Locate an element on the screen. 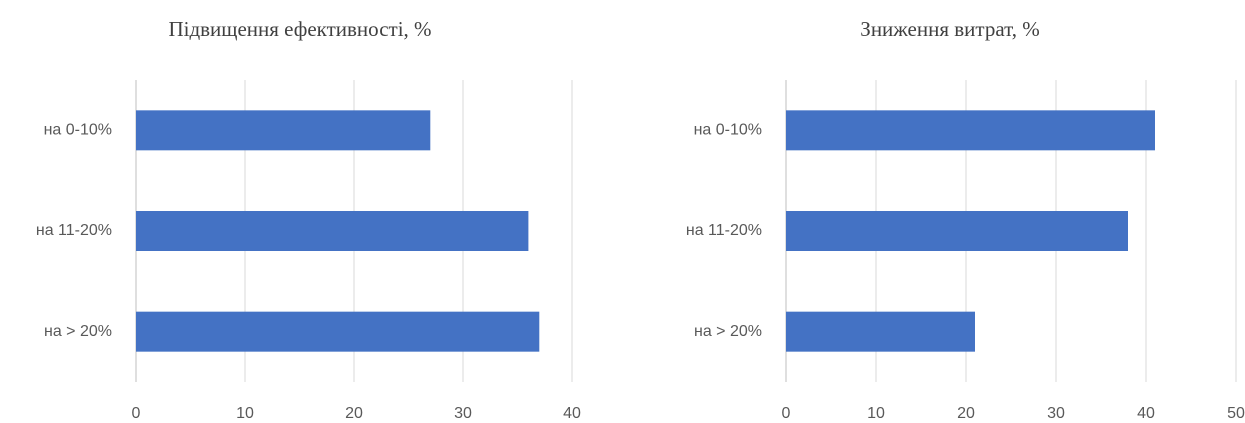 The width and height of the screenshot is (1245, 423). chart-title: Зниження витрат, % is located at coordinates (949, 29).